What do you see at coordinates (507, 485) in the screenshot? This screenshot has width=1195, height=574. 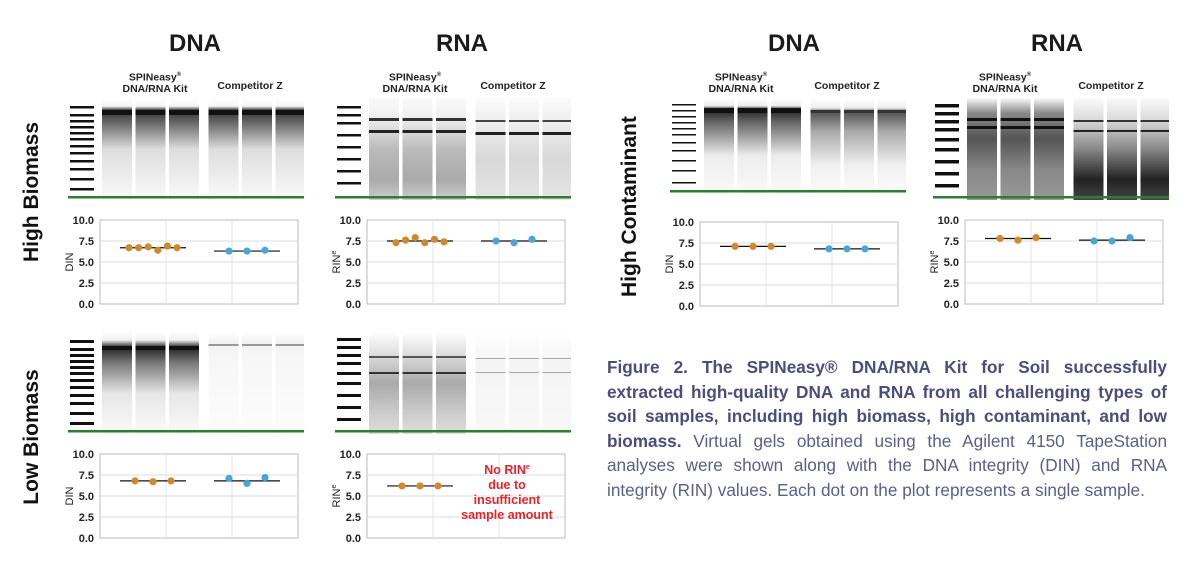 I see `no-rin-line2: due to` at bounding box center [507, 485].